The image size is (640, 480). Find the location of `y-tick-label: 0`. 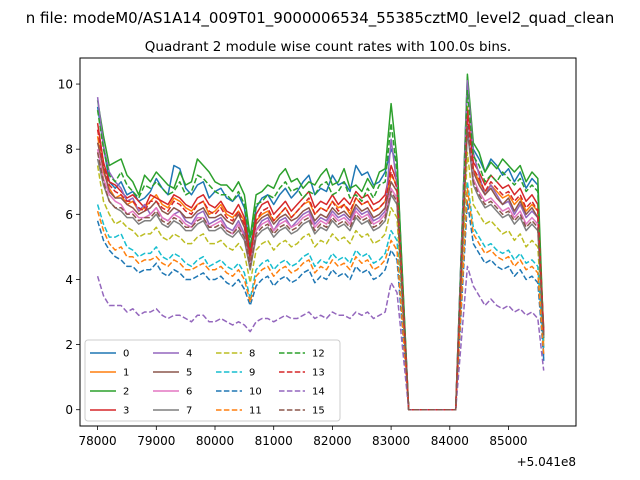

y-tick-label: 0 is located at coordinates (69, 410).